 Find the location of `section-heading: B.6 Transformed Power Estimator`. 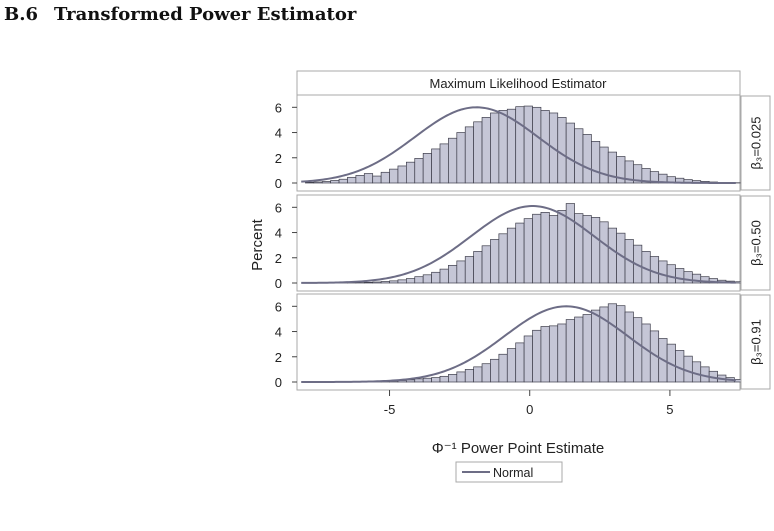

section-heading: B.6 Transformed Power Estimator is located at coordinates (180, 14).